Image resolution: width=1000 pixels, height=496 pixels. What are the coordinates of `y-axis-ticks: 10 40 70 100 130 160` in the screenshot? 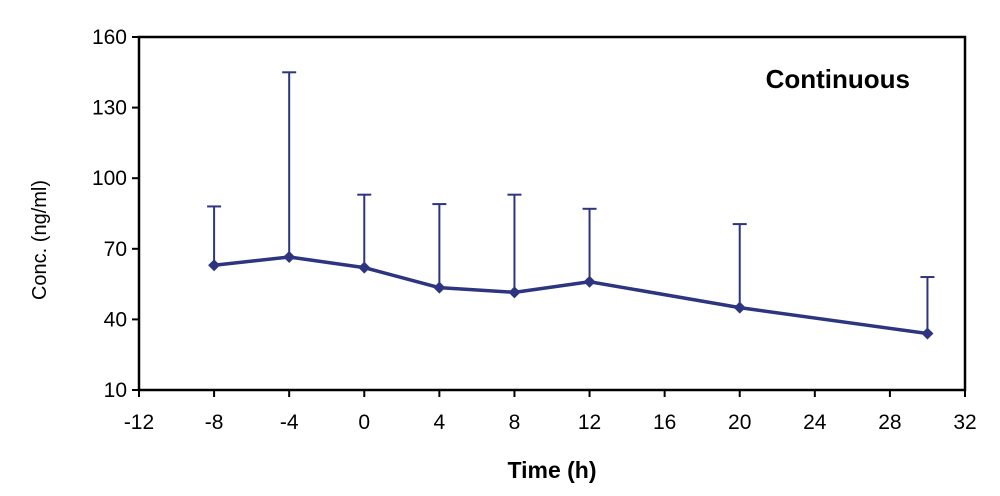 It's located at (115, 214).